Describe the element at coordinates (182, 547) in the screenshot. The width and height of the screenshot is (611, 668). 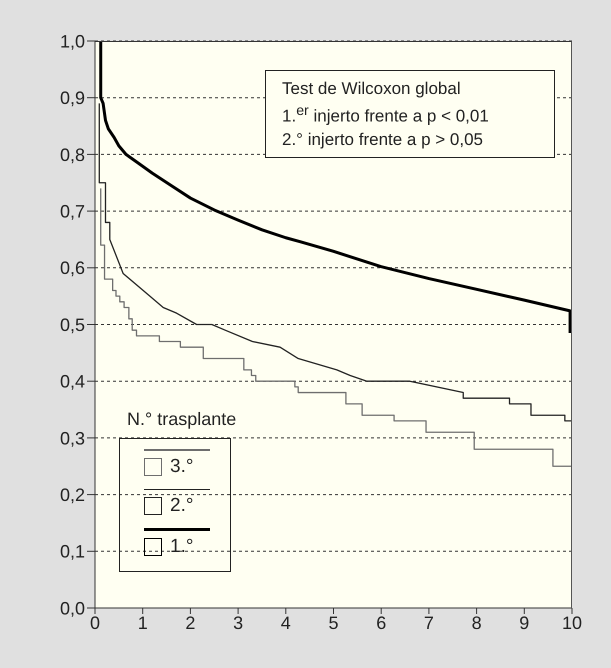
I see `legend-label: 1.°` at that location.